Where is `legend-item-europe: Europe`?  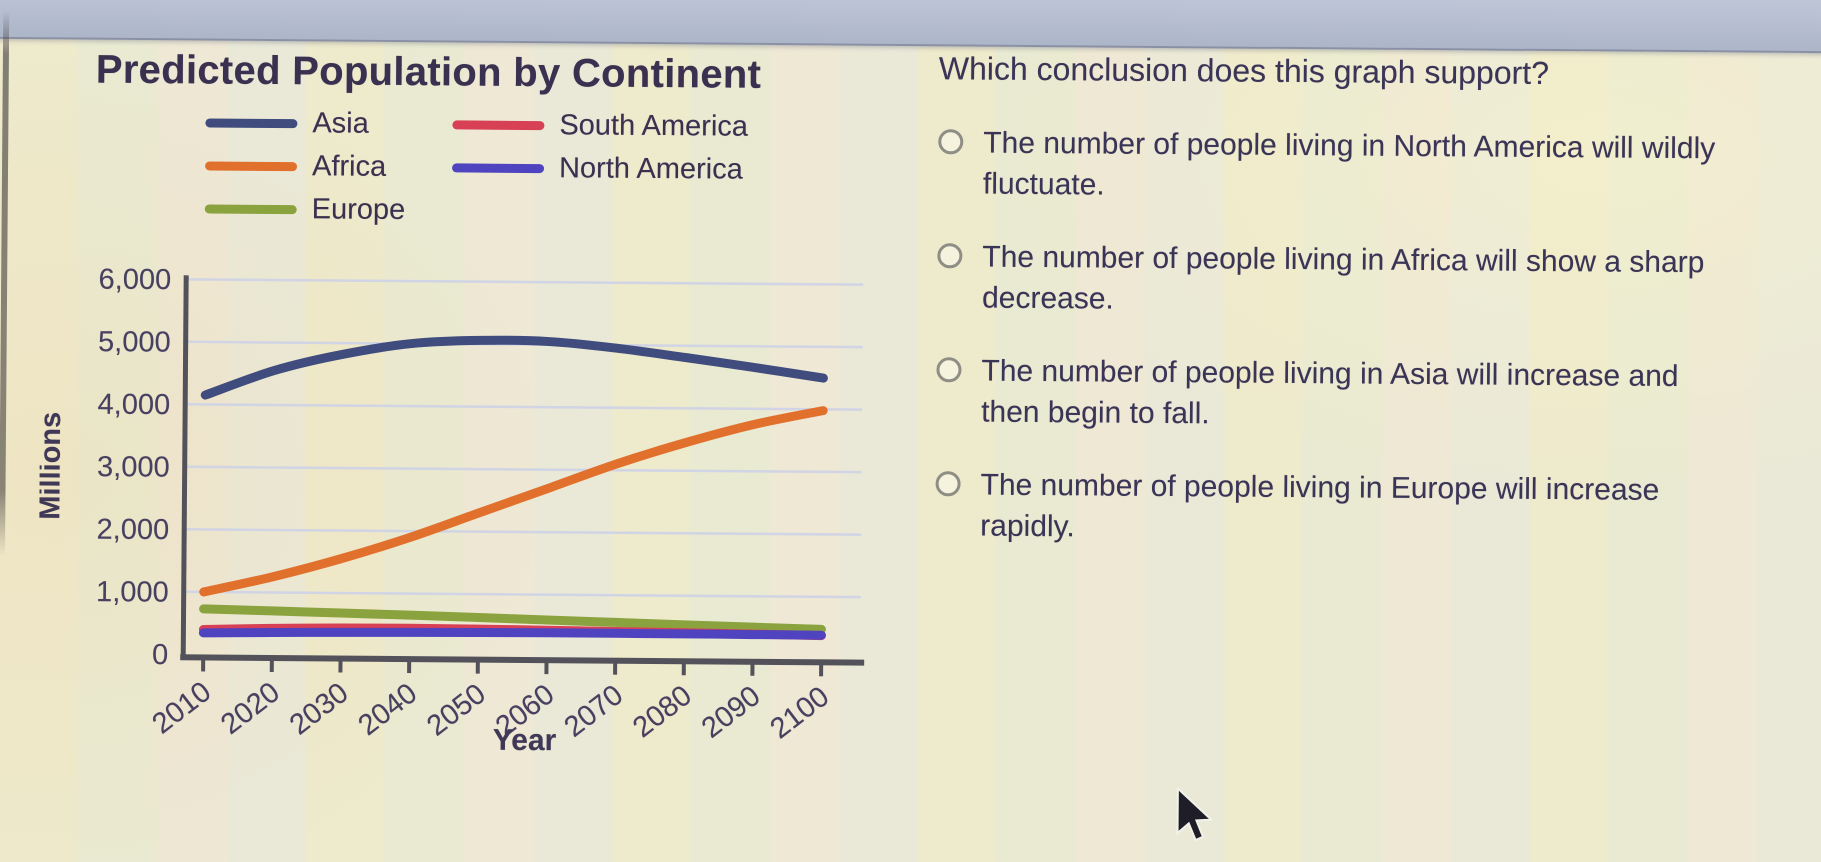
legend-item-europe: Europe is located at coordinates (328, 209).